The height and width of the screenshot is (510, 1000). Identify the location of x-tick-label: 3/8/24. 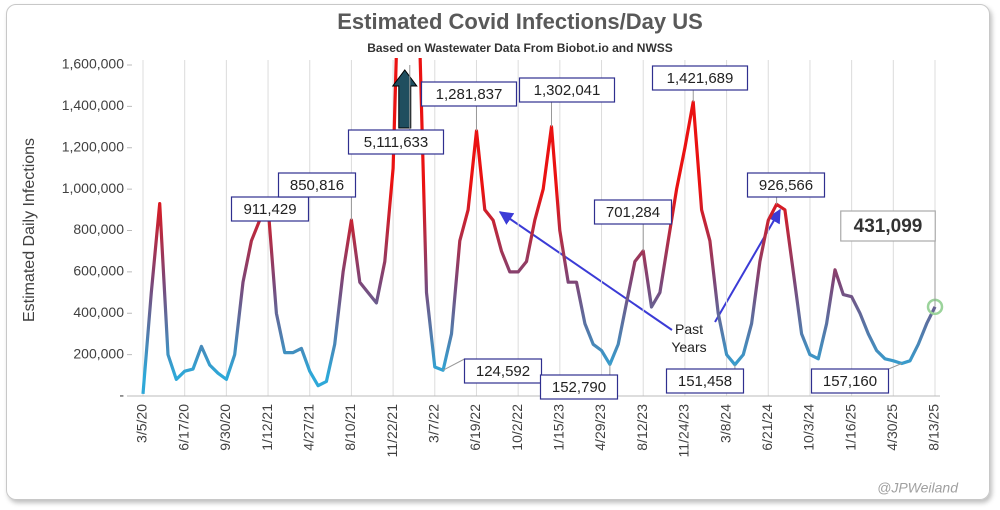
(725, 423).